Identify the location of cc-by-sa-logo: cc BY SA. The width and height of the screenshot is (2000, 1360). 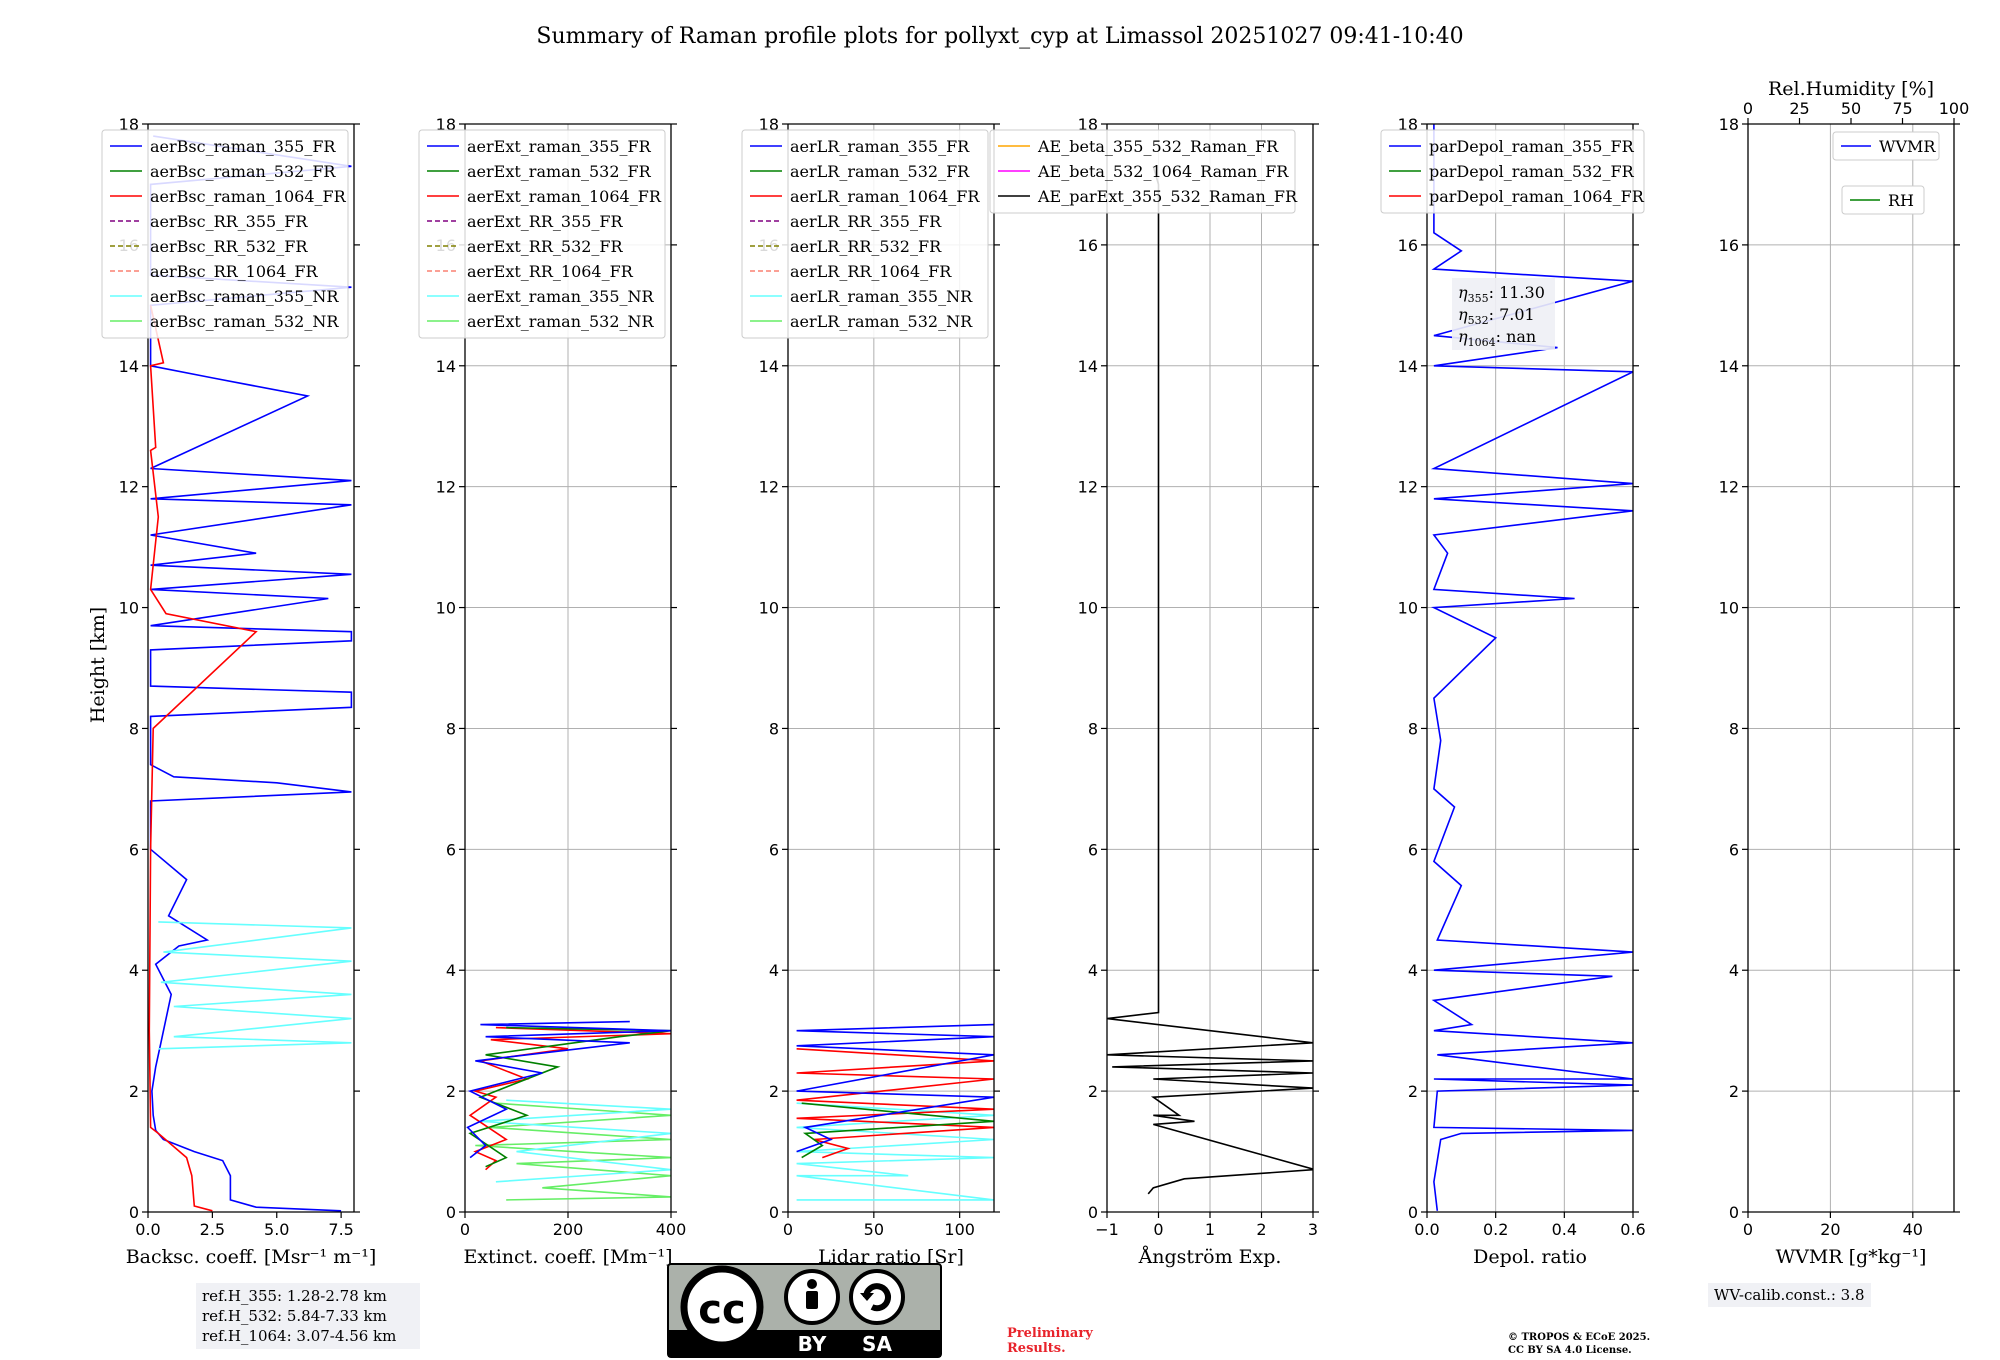
(804, 1310).